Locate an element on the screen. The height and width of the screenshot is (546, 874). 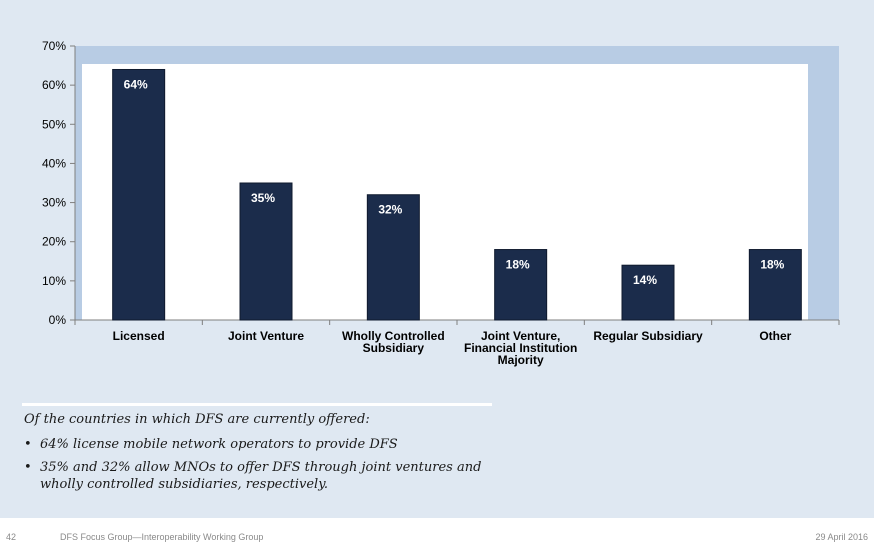
category-label: Wholly Controlled Subsidiary is located at coordinates (393, 342).